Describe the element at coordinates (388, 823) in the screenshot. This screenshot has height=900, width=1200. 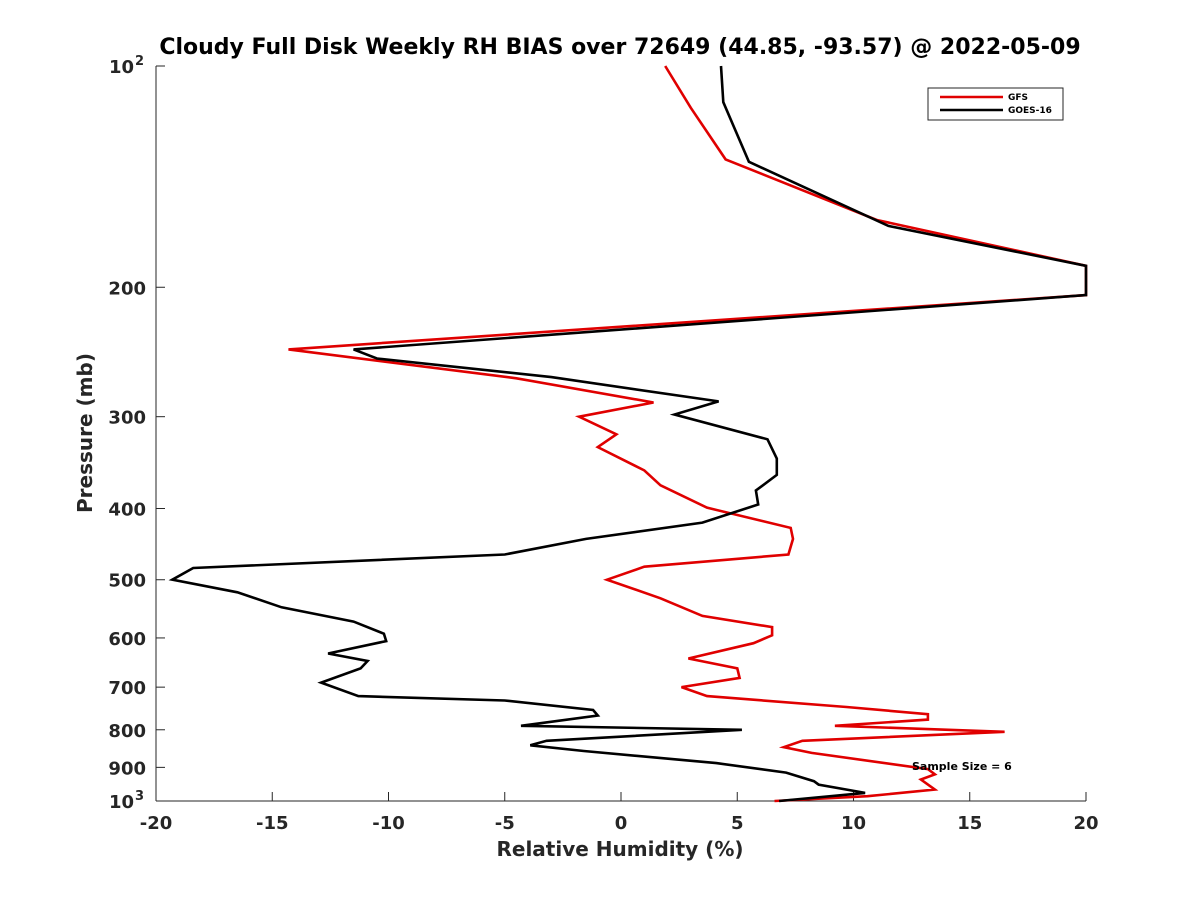
I see `x-tick-label: -10` at that location.